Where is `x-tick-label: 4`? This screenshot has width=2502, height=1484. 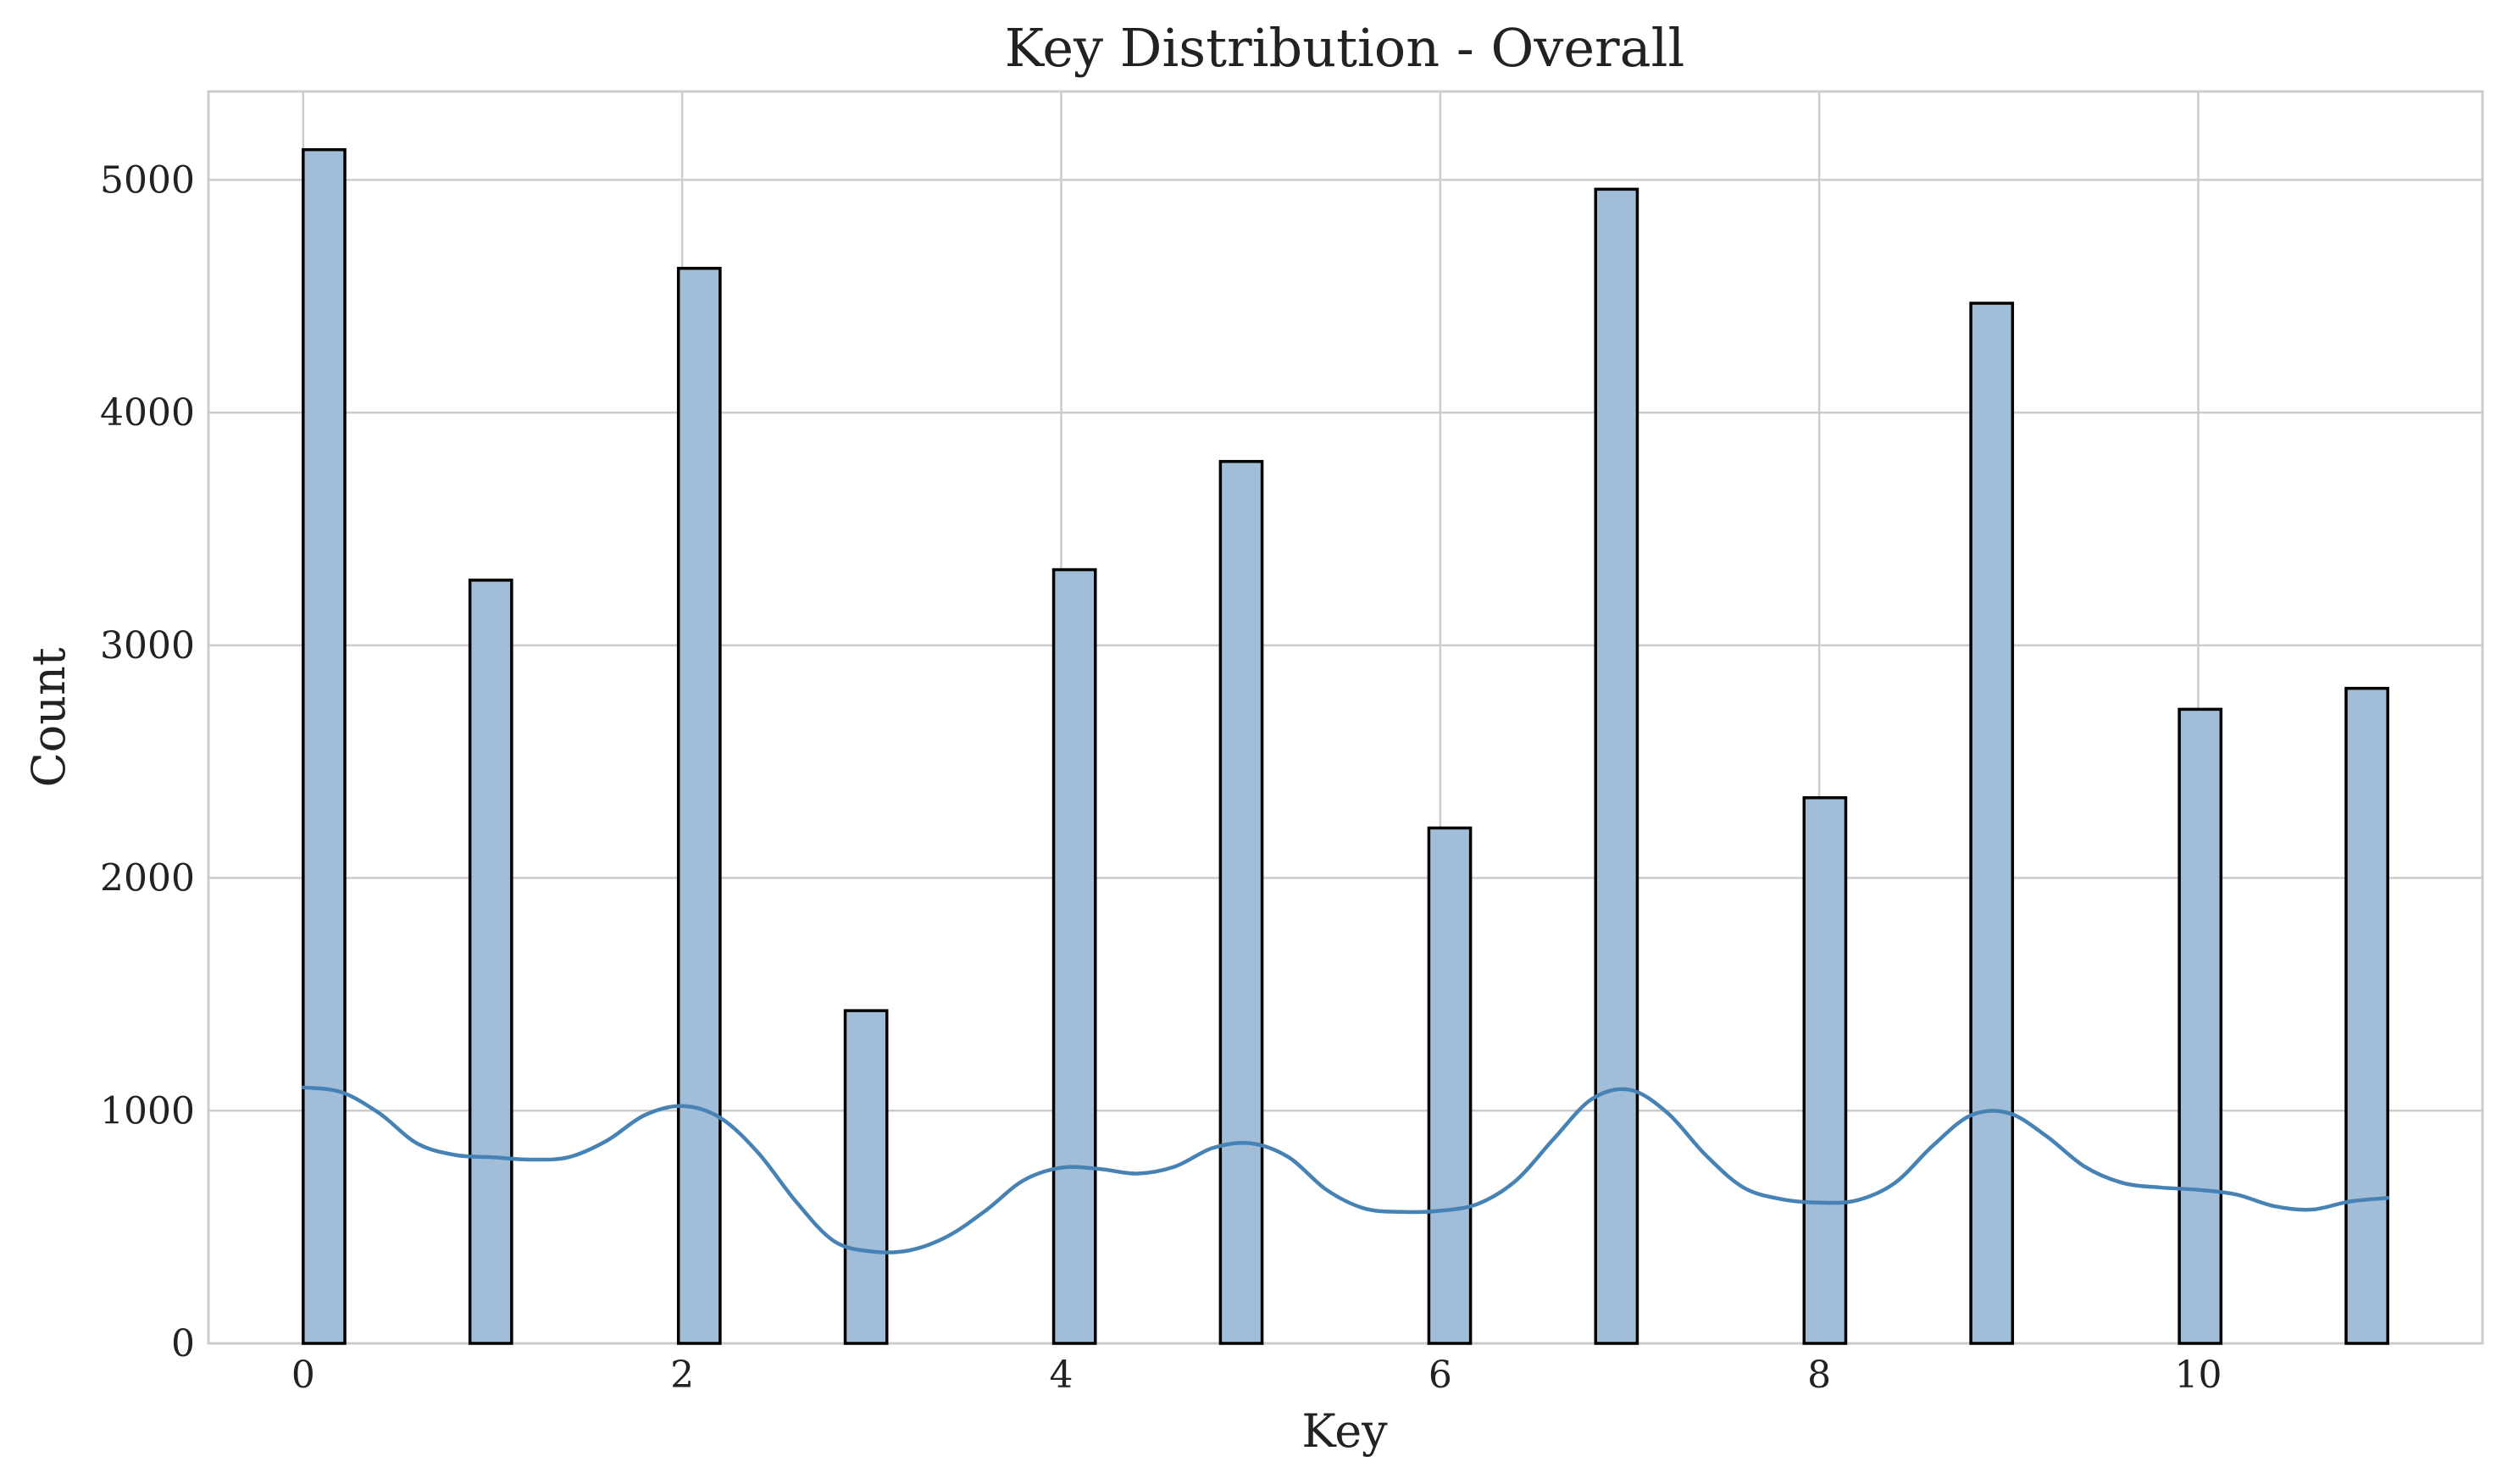
x-tick-label: 4 is located at coordinates (1061, 1375).